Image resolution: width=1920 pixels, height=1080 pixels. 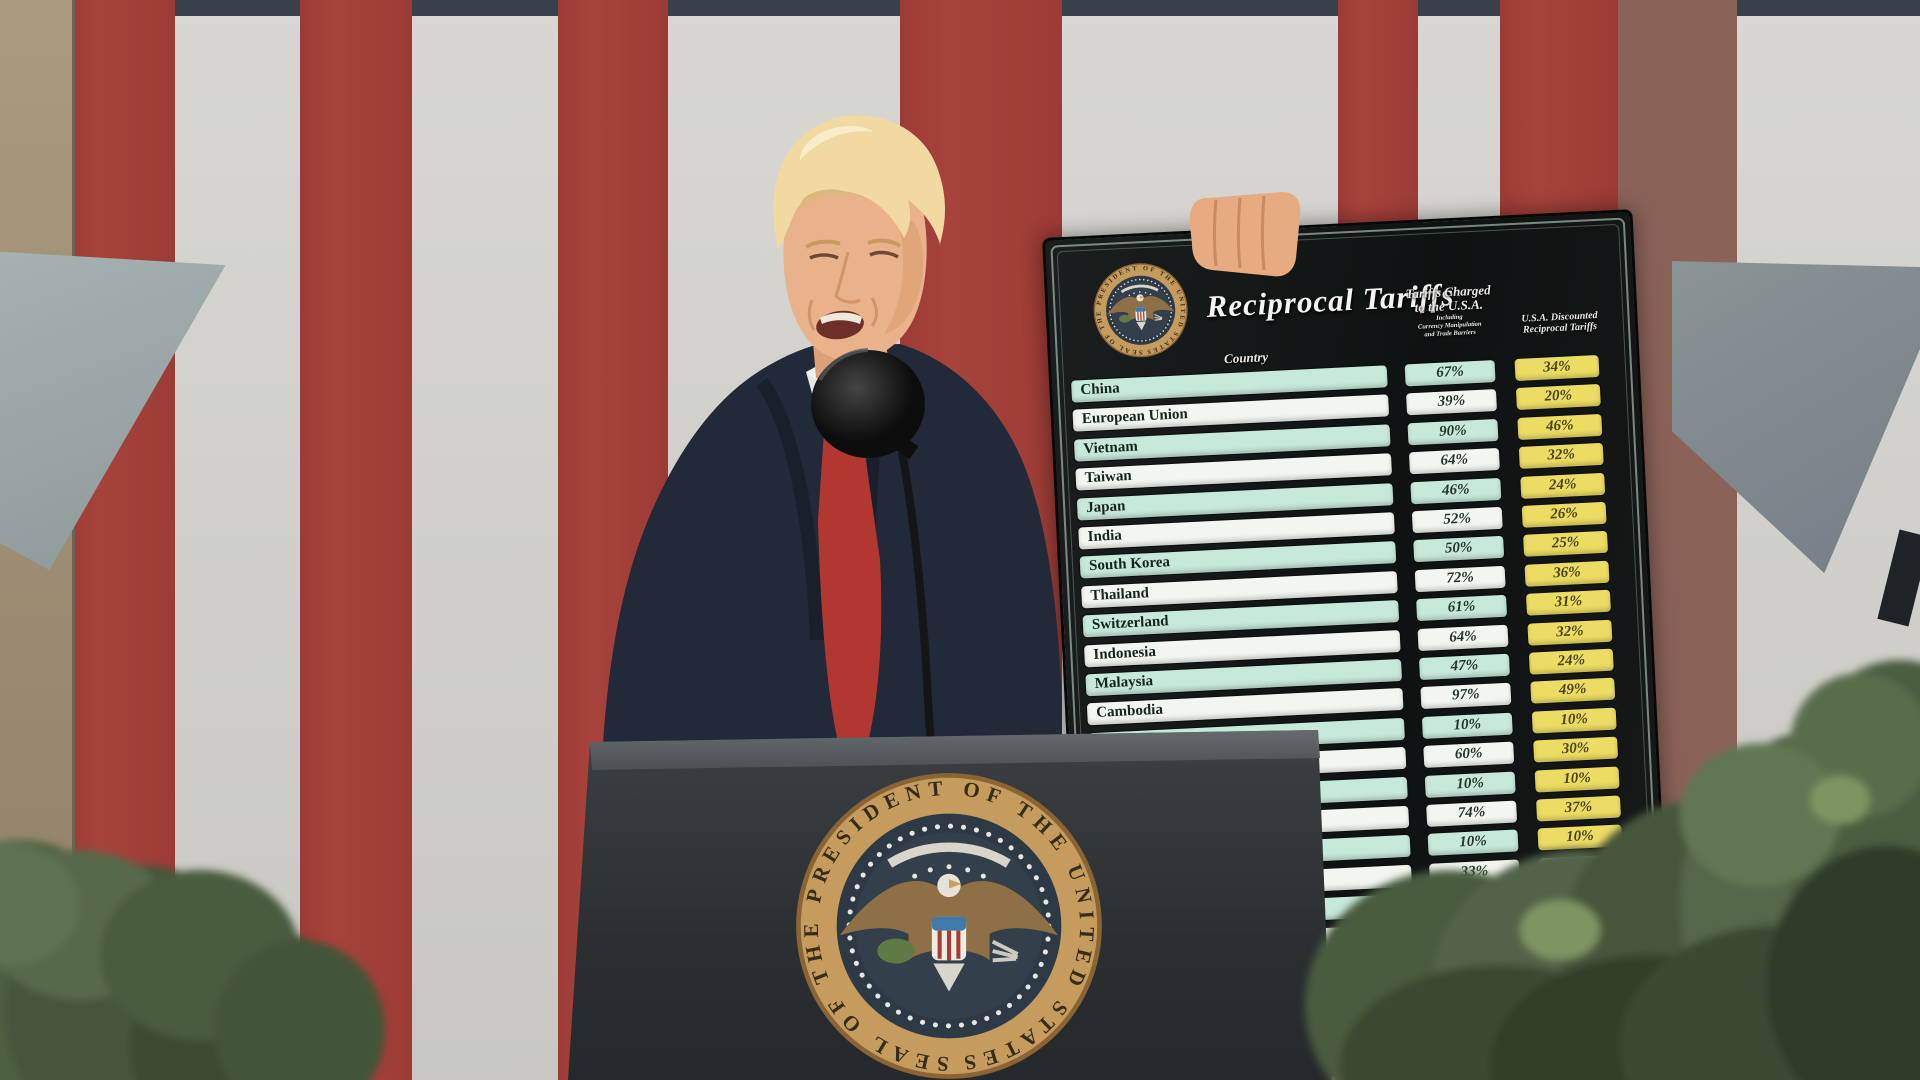 I want to click on charged-cell: 47%, so click(x=1464, y=667).